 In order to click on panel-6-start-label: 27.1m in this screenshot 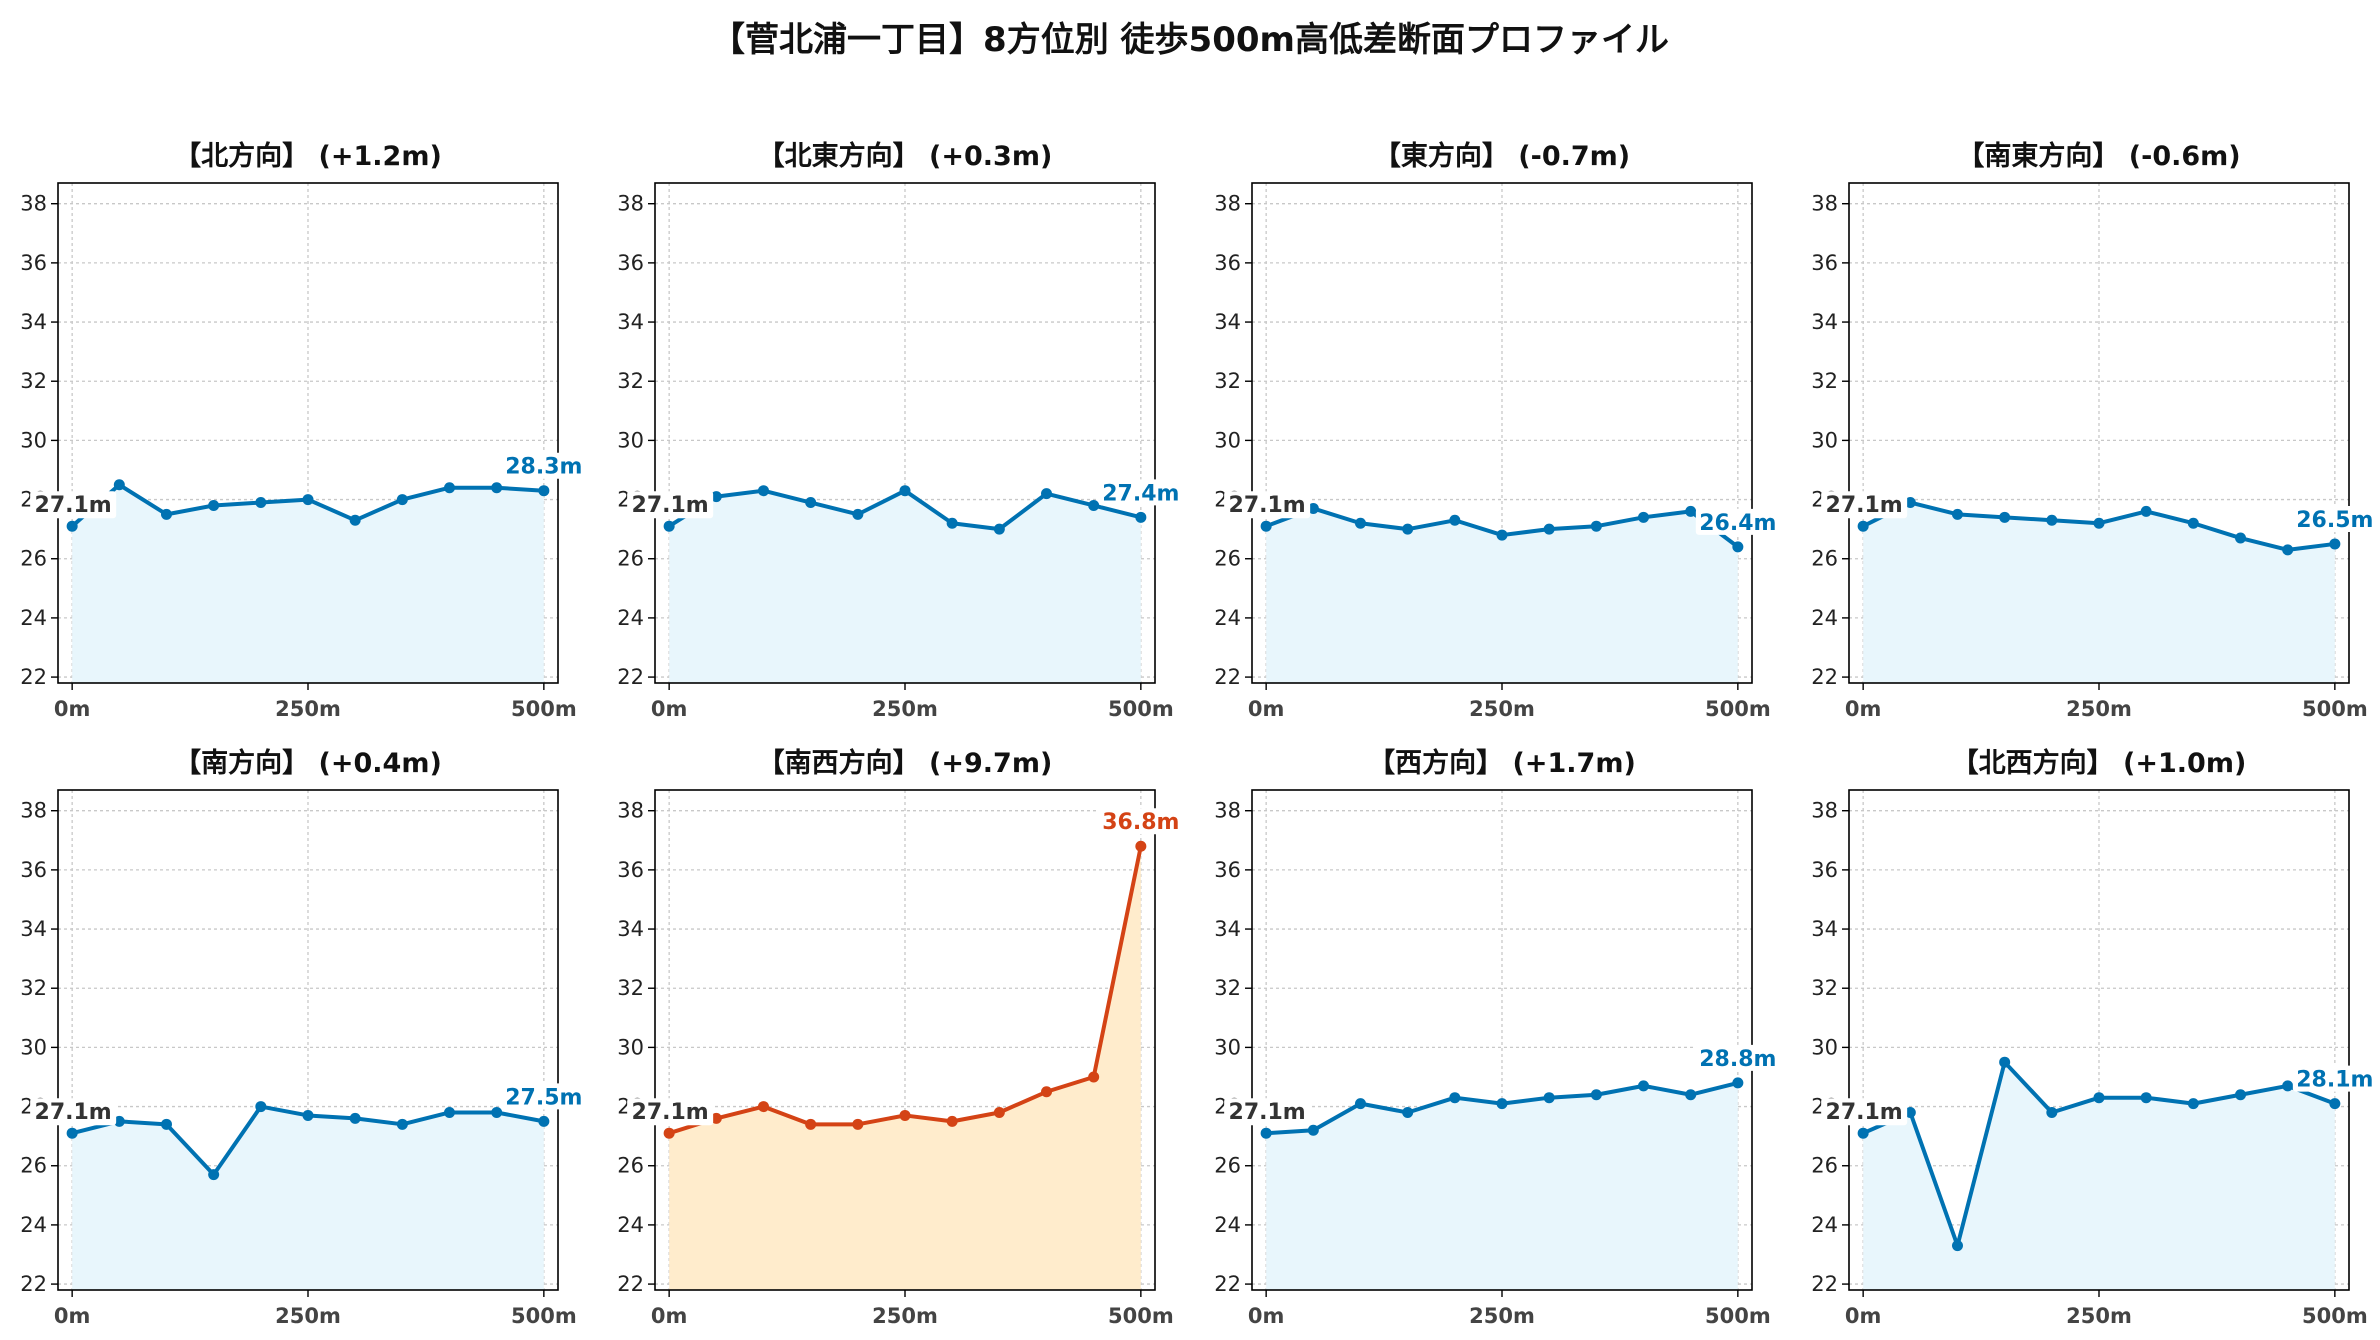, I will do `click(670, 1112)`.